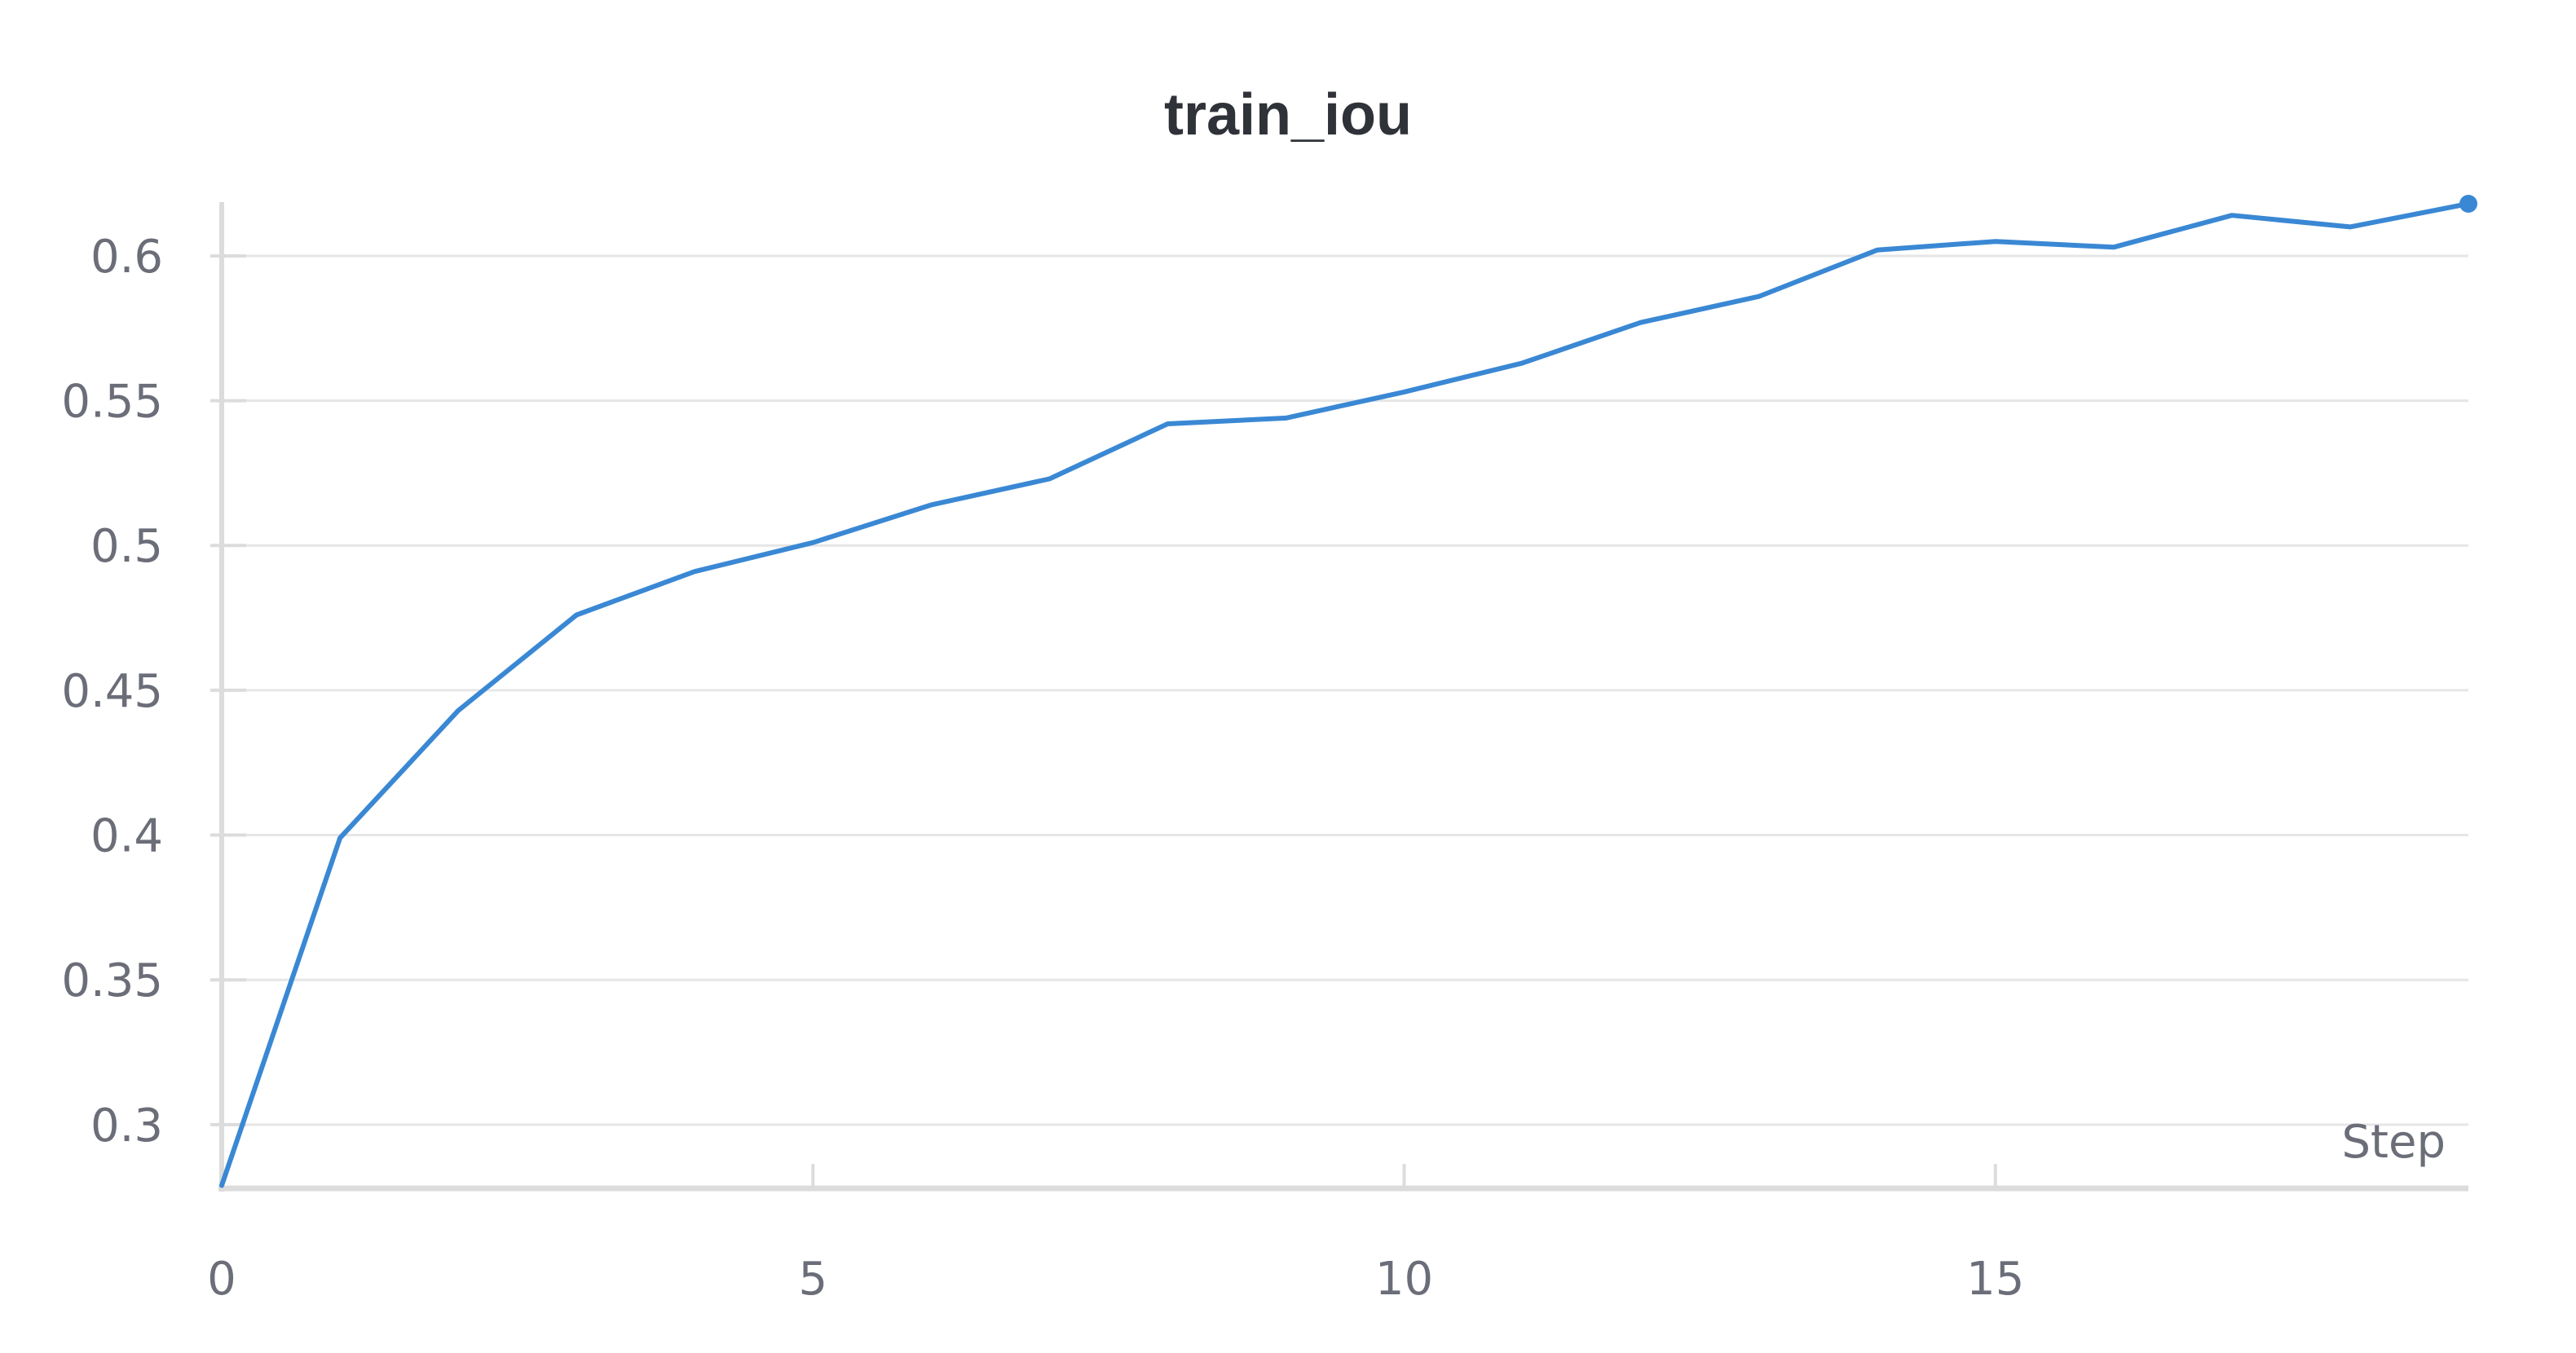  What do you see at coordinates (1288, 115) in the screenshot?
I see `chart-title: train_iou` at bounding box center [1288, 115].